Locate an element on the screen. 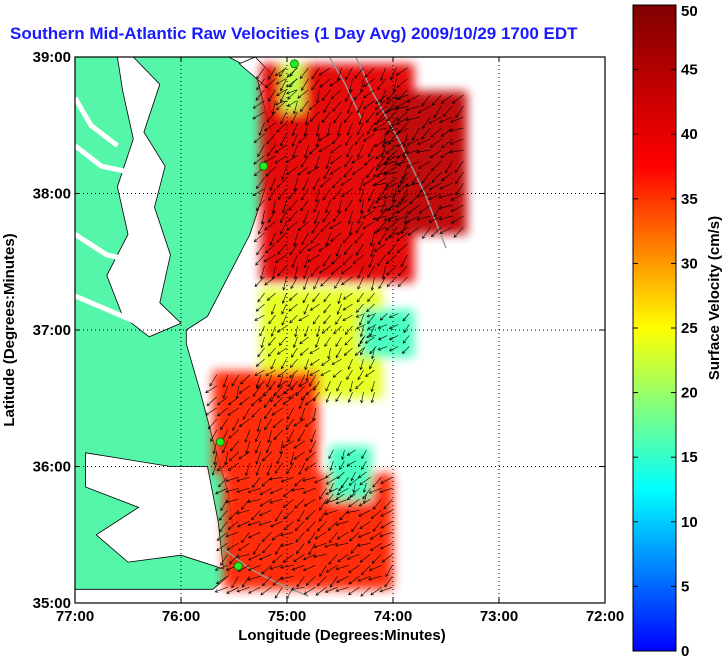 Image resolution: width=724 pixels, height=659 pixels. colorbar-tick-label: 45 is located at coordinates (689, 70).